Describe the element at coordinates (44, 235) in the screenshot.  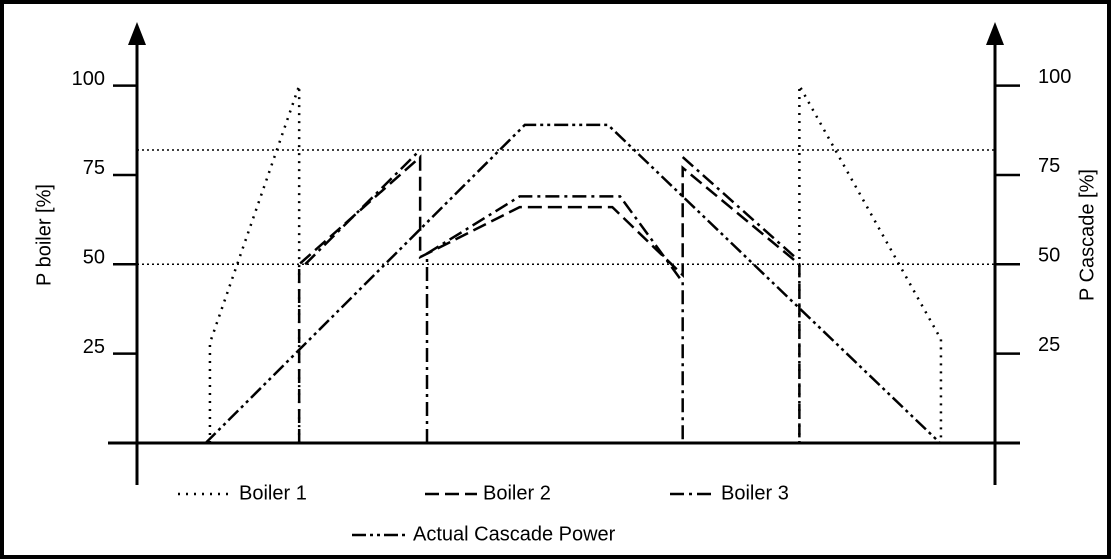
I see `y-axis-label: P boiler [%]` at that location.